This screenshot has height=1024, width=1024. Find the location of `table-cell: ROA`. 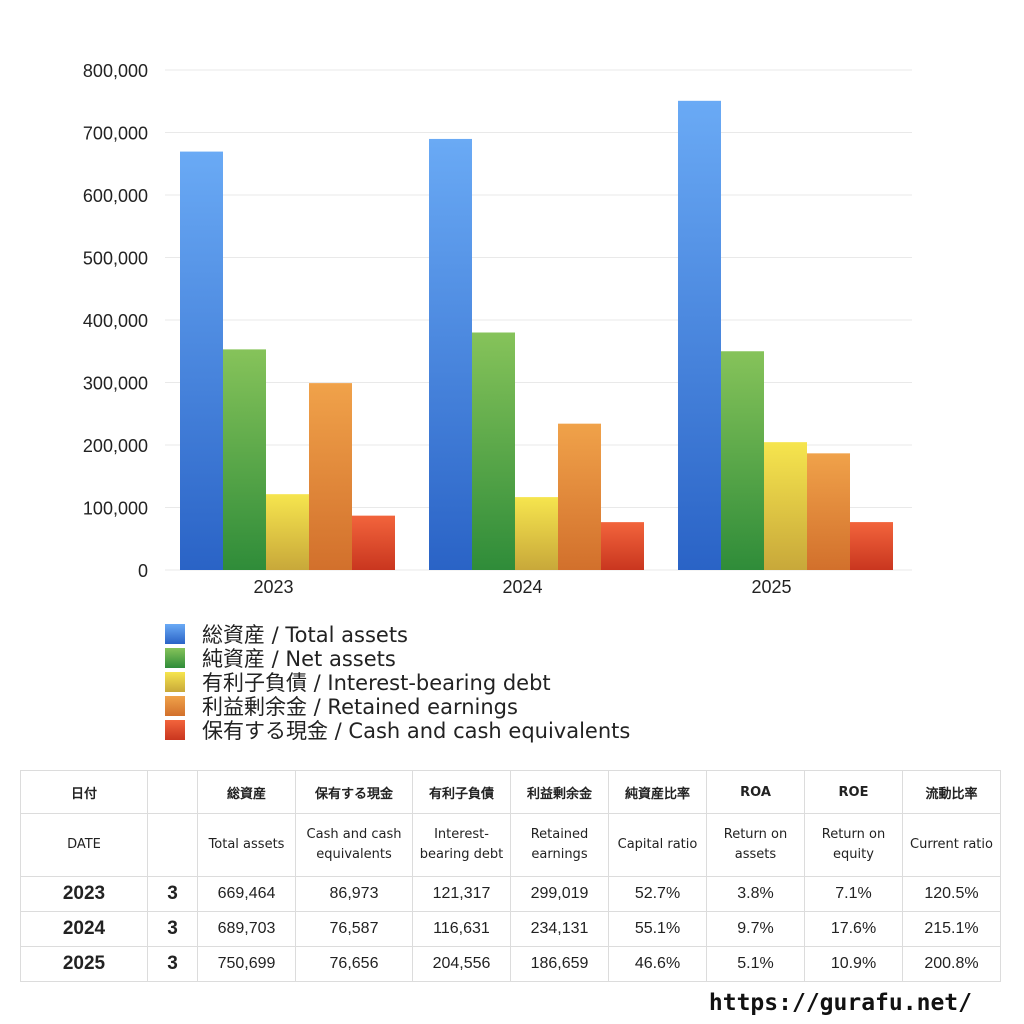

table-cell: ROA is located at coordinates (755, 792).